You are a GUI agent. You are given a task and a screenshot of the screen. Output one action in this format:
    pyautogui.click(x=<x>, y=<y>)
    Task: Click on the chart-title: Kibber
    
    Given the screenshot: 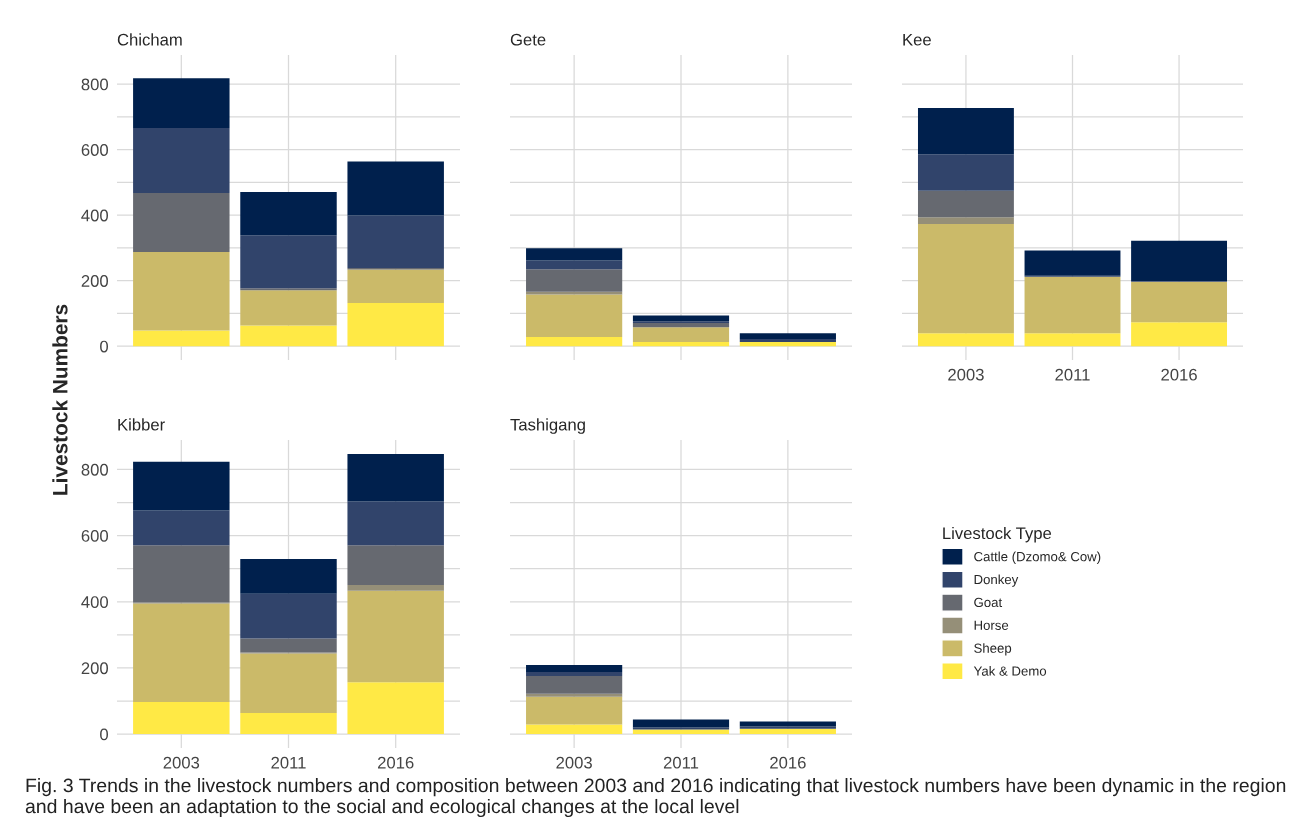 What is the action you would take?
    pyautogui.click(x=141, y=424)
    